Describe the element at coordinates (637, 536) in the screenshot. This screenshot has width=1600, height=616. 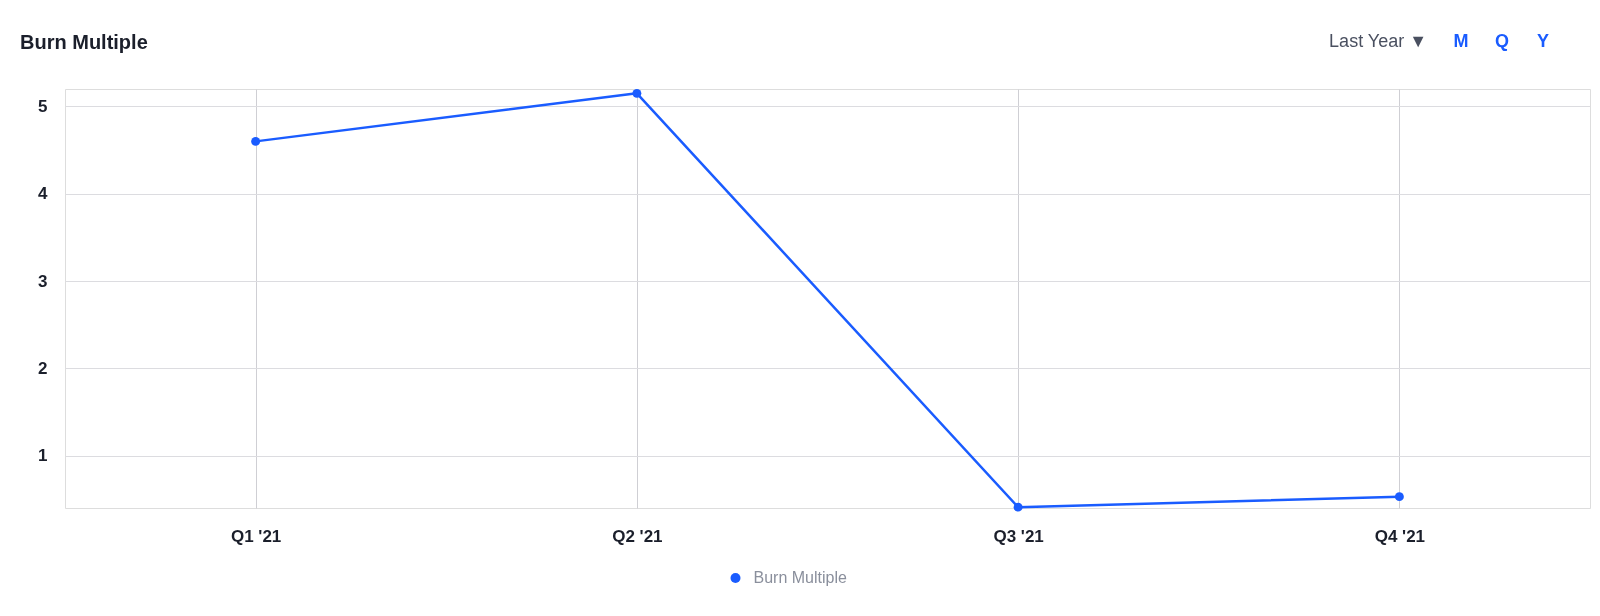
I see `x-tick-label: Q2 '21` at that location.